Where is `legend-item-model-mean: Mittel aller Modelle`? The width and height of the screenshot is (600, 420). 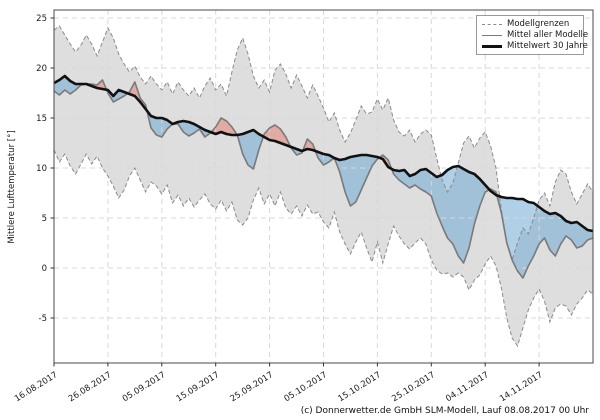 legend-item-model-mean: Mittel aller Modelle is located at coordinates (535, 35).